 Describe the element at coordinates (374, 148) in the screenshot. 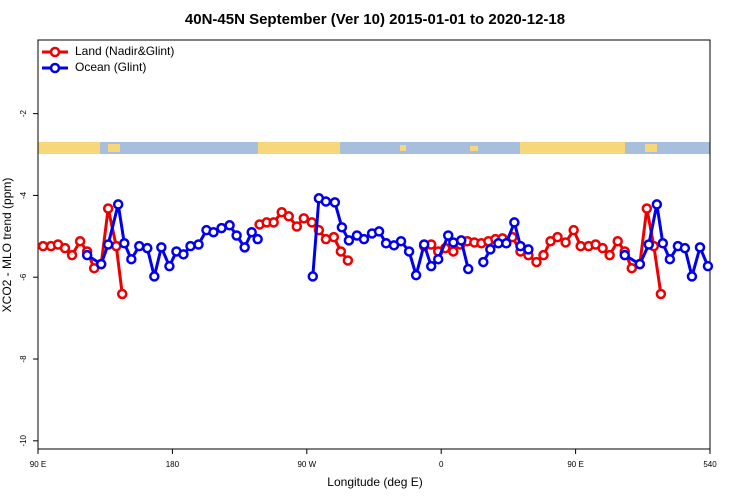

I see `land-mask-strip` at that location.